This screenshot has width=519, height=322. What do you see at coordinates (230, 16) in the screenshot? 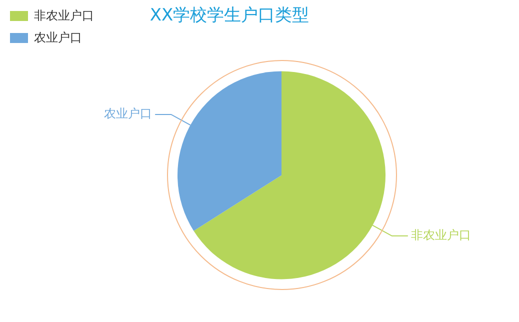
I see `chart-title: XX学校学生户口类型` at bounding box center [230, 16].